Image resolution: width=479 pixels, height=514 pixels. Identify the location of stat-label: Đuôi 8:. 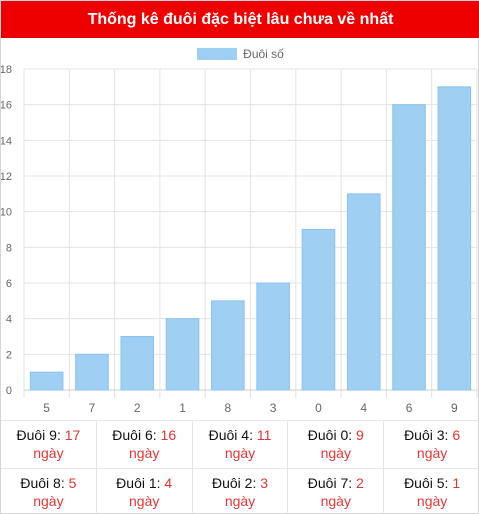
(42, 482).